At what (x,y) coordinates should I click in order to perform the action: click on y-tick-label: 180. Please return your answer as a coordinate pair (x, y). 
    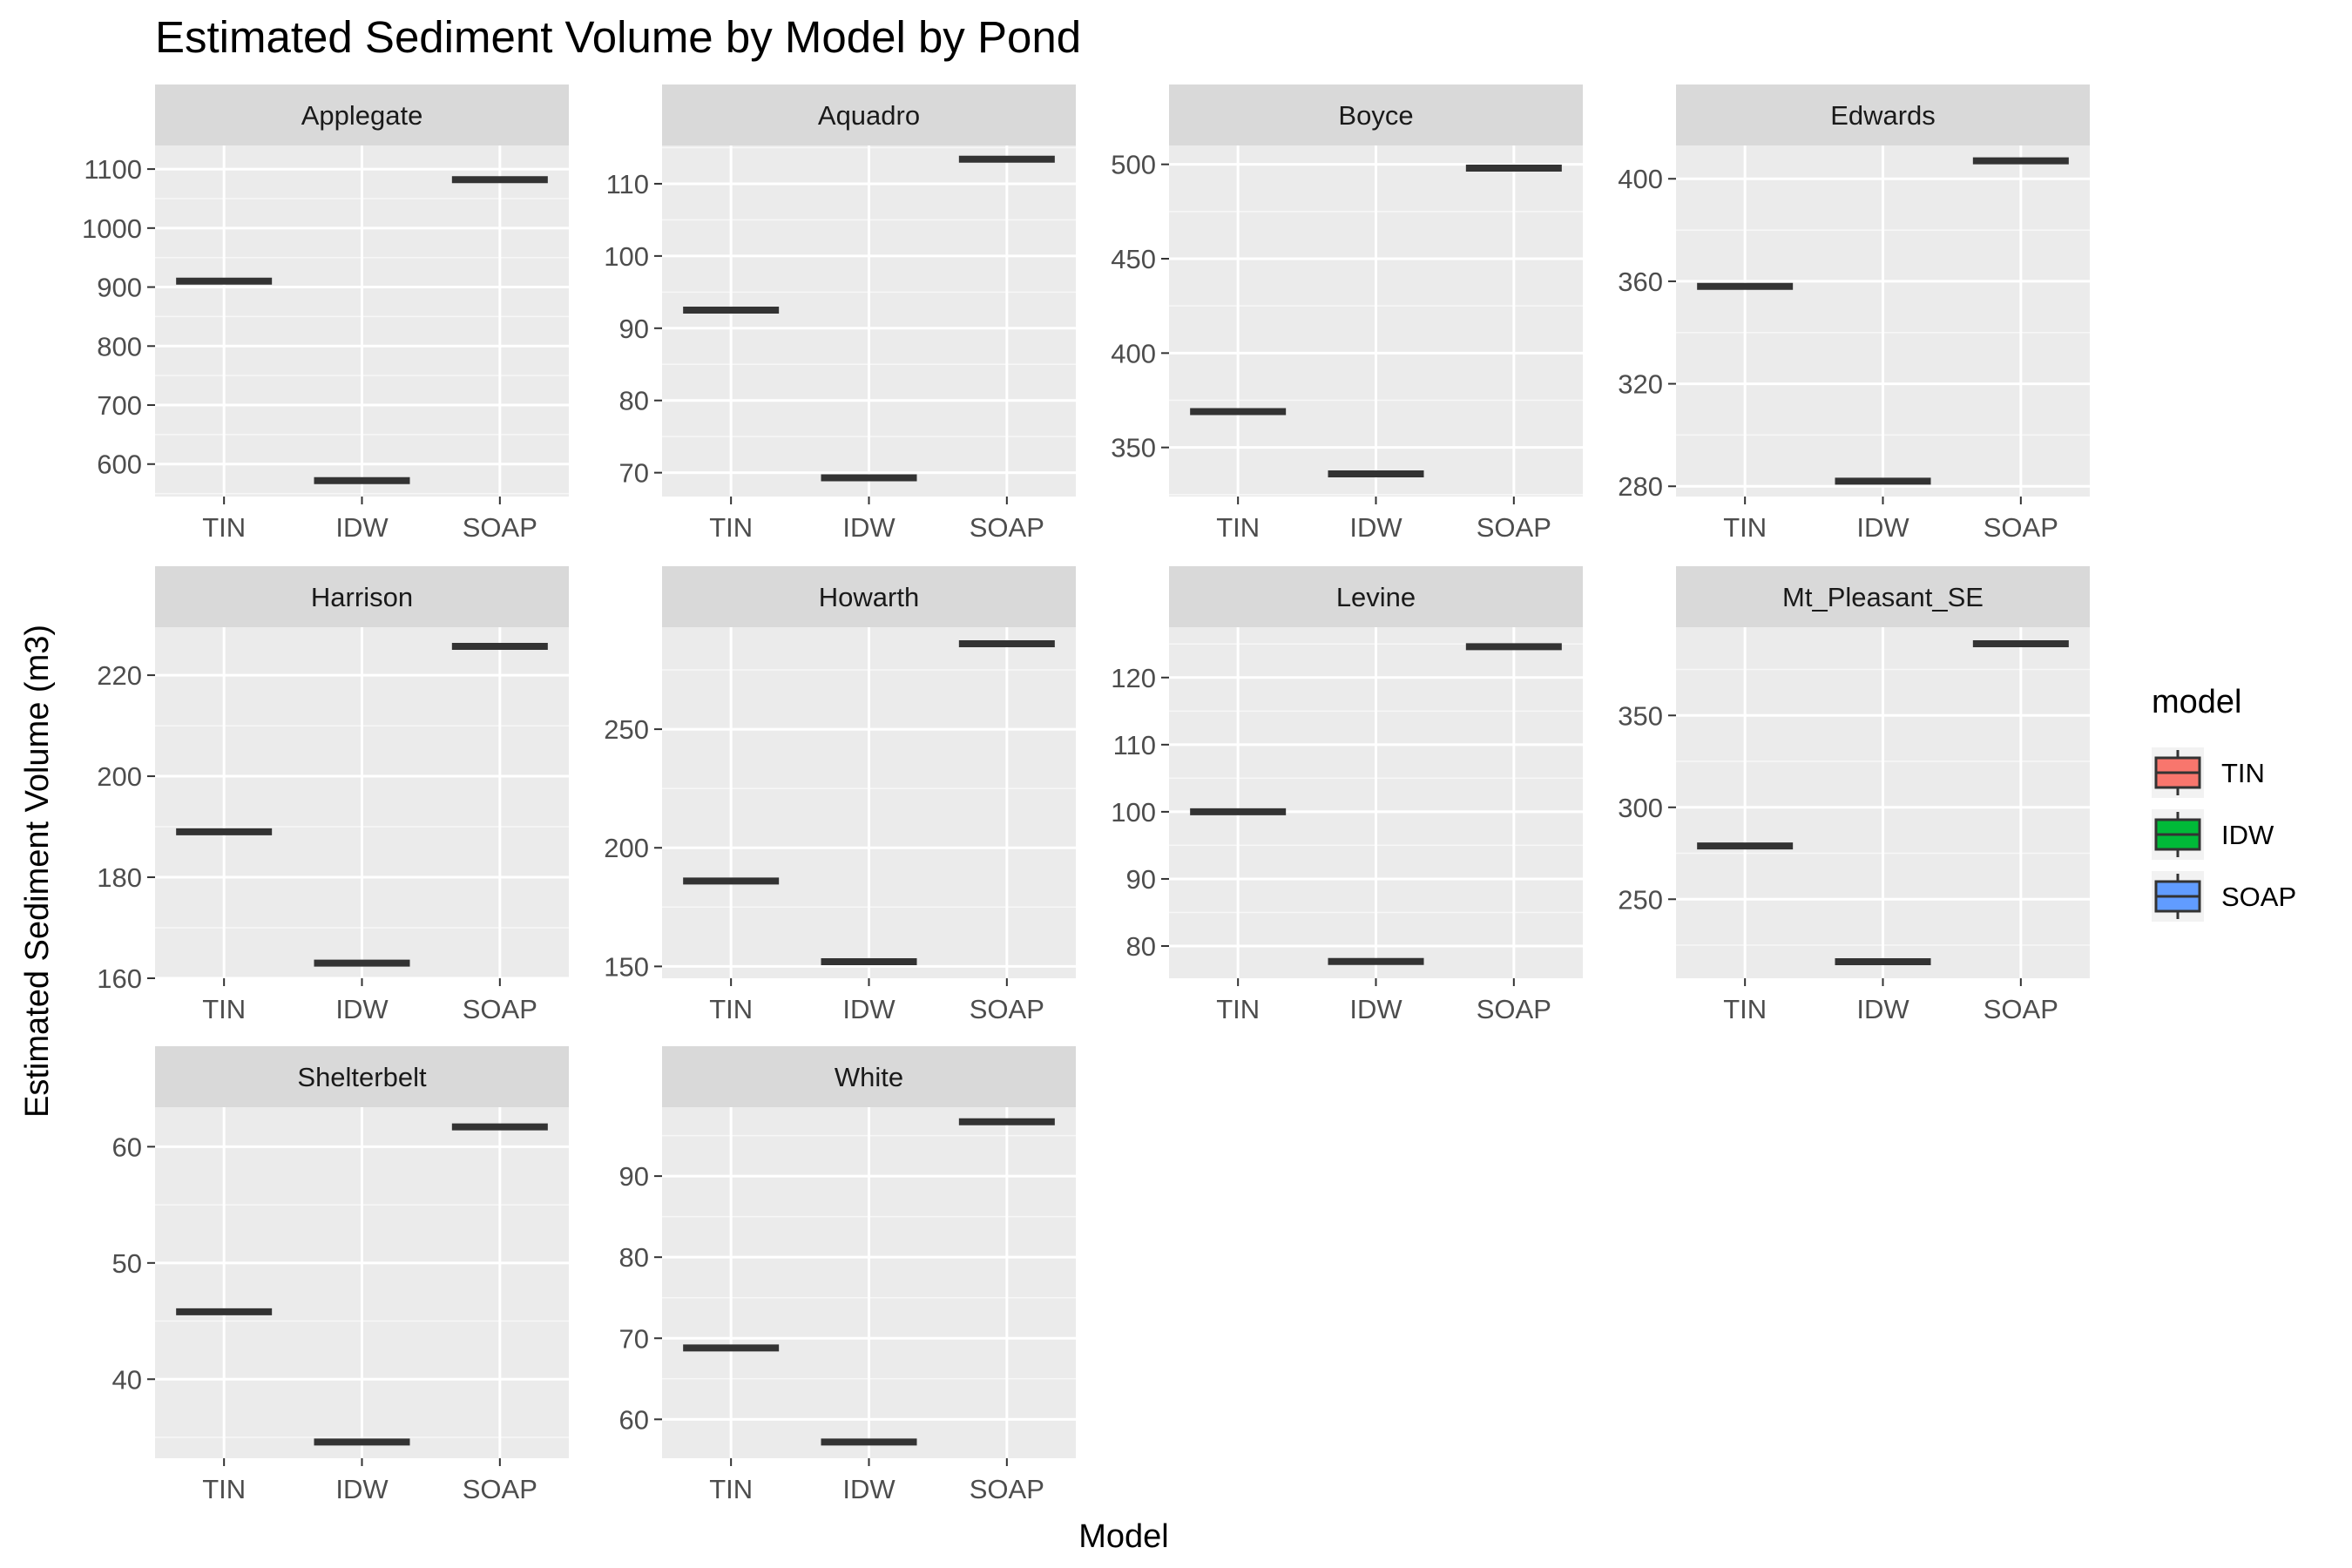
    Looking at the image, I should click on (119, 877).